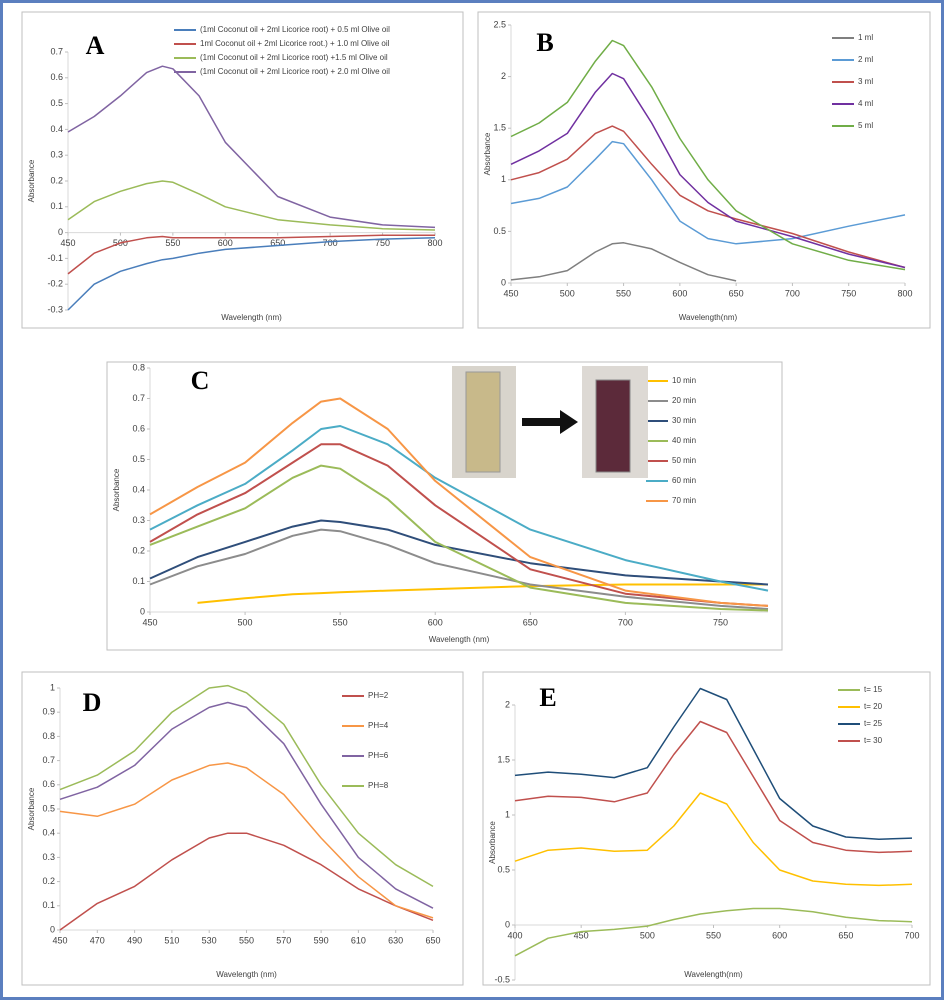  What do you see at coordinates (708, 317) in the screenshot?
I see `x-axis-title: Wavelength(nm)` at bounding box center [708, 317].